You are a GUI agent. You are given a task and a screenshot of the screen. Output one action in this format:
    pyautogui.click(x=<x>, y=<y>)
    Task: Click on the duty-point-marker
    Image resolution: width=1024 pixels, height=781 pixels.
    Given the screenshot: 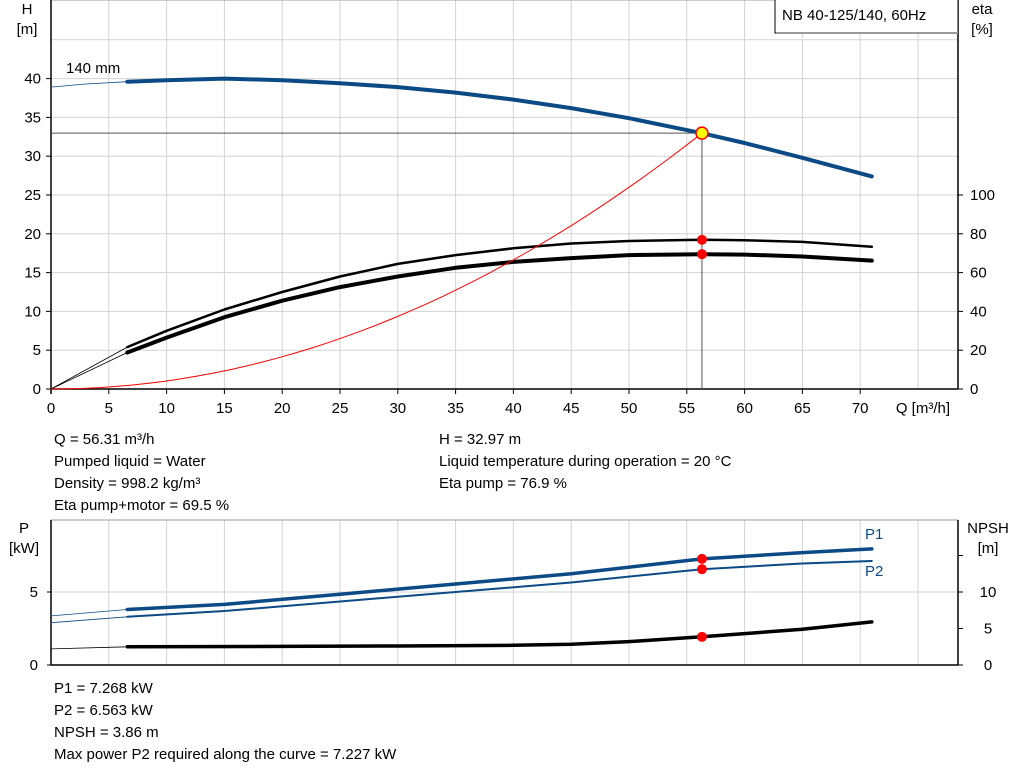 What is the action you would take?
    pyautogui.click(x=702, y=133)
    